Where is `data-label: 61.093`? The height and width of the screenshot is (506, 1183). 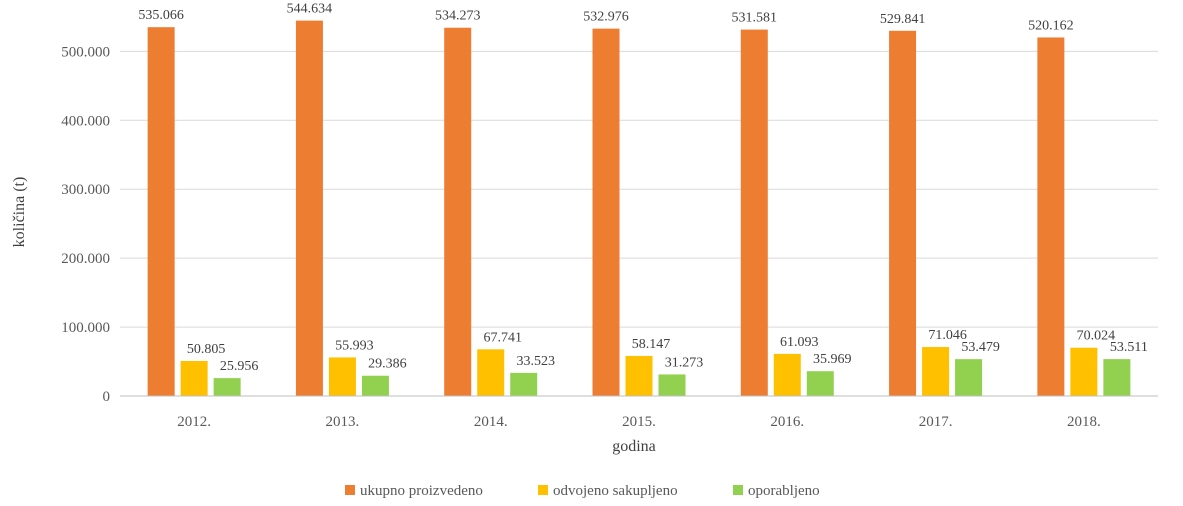
data-label: 61.093 is located at coordinates (799, 342).